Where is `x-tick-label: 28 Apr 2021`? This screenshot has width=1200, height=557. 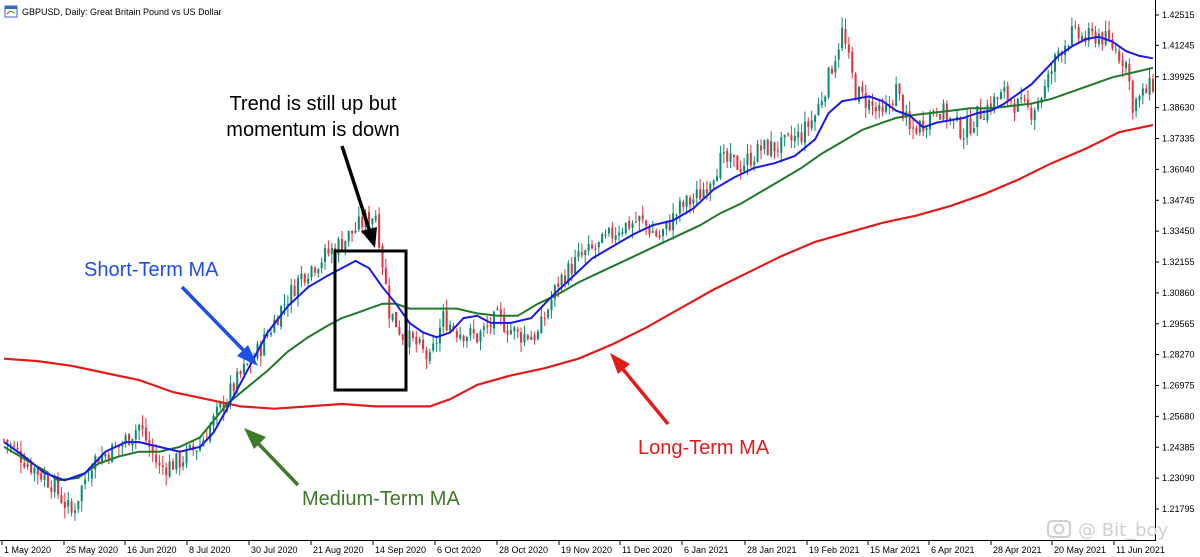
x-tick-label: 28 Apr 2021 is located at coordinates (1017, 550).